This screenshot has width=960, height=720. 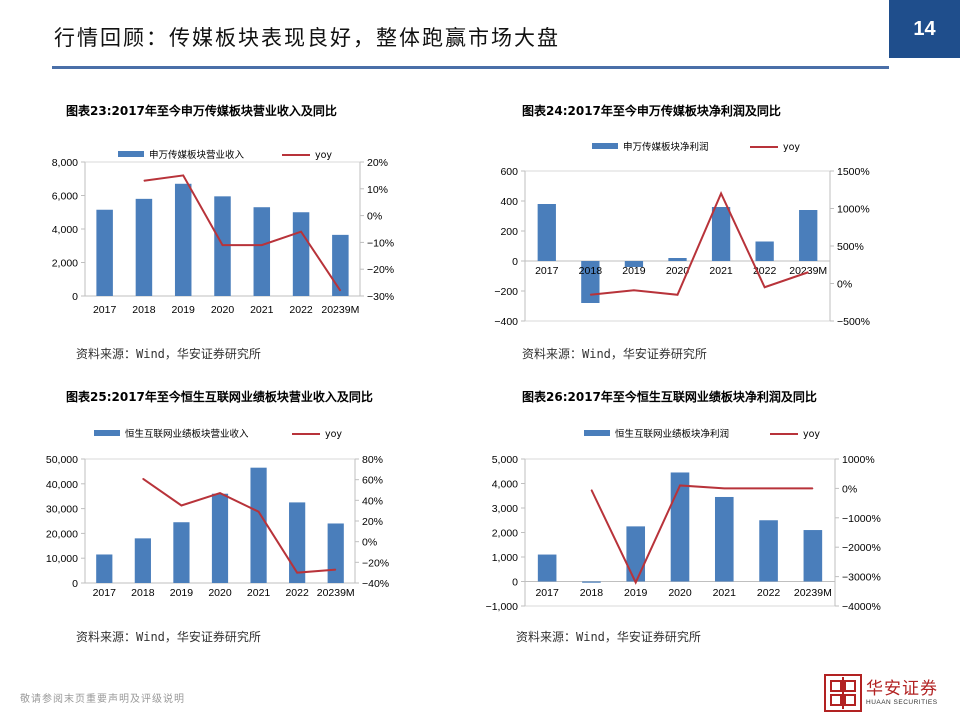 I want to click on left-tick-label: 5,000, so click(x=505, y=460).